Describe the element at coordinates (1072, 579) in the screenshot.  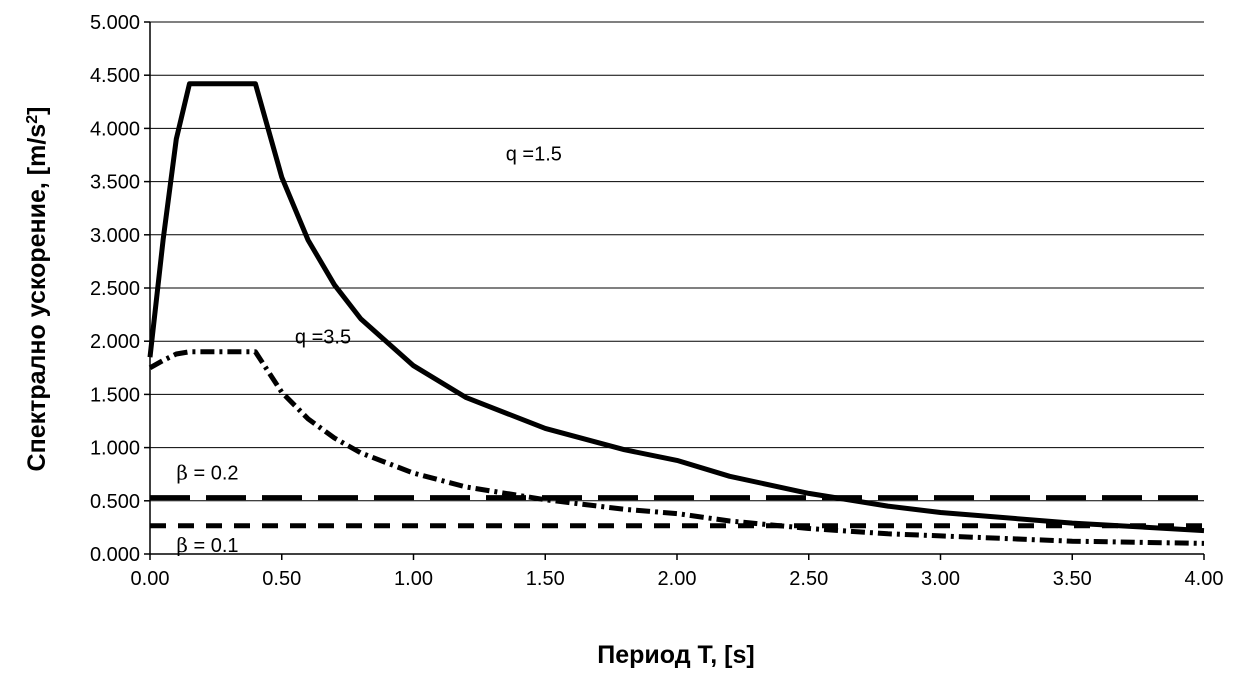
I see `x-tick-label: 3.50` at that location.